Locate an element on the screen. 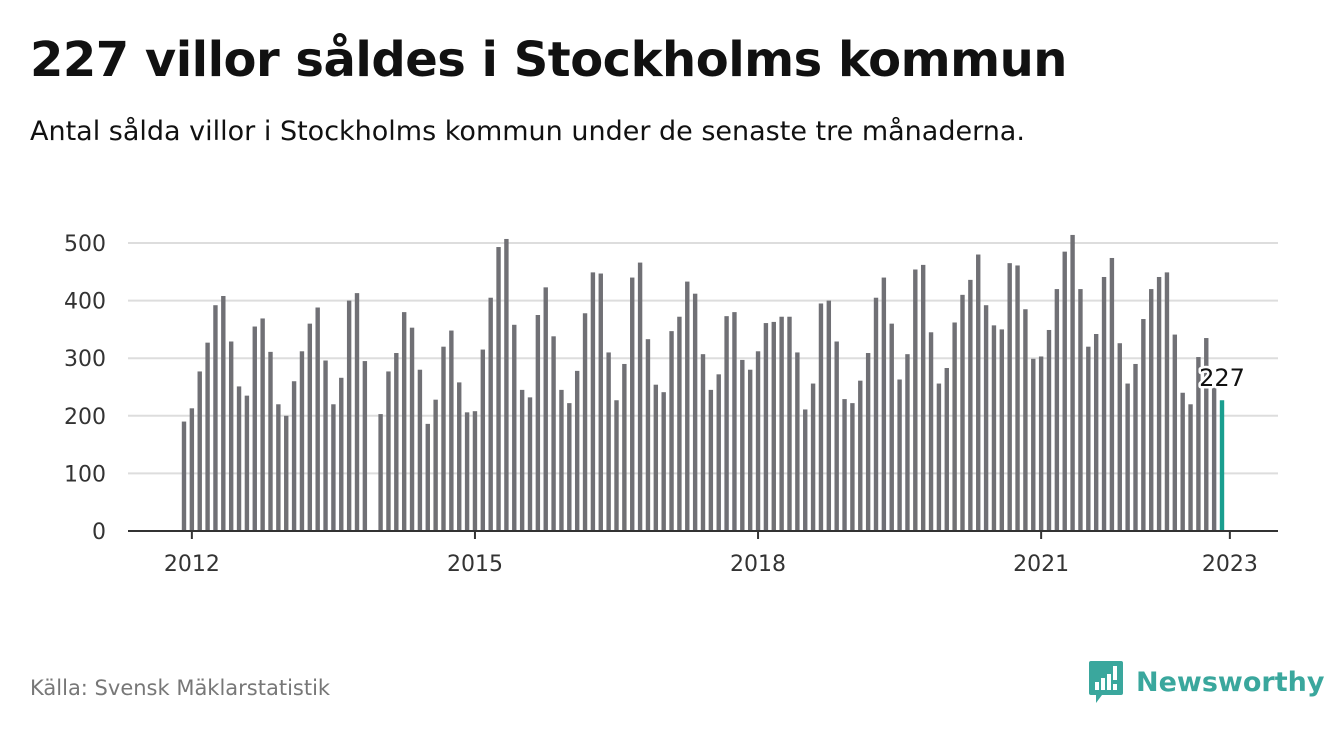  x-tick-label: 2012 is located at coordinates (192, 564).